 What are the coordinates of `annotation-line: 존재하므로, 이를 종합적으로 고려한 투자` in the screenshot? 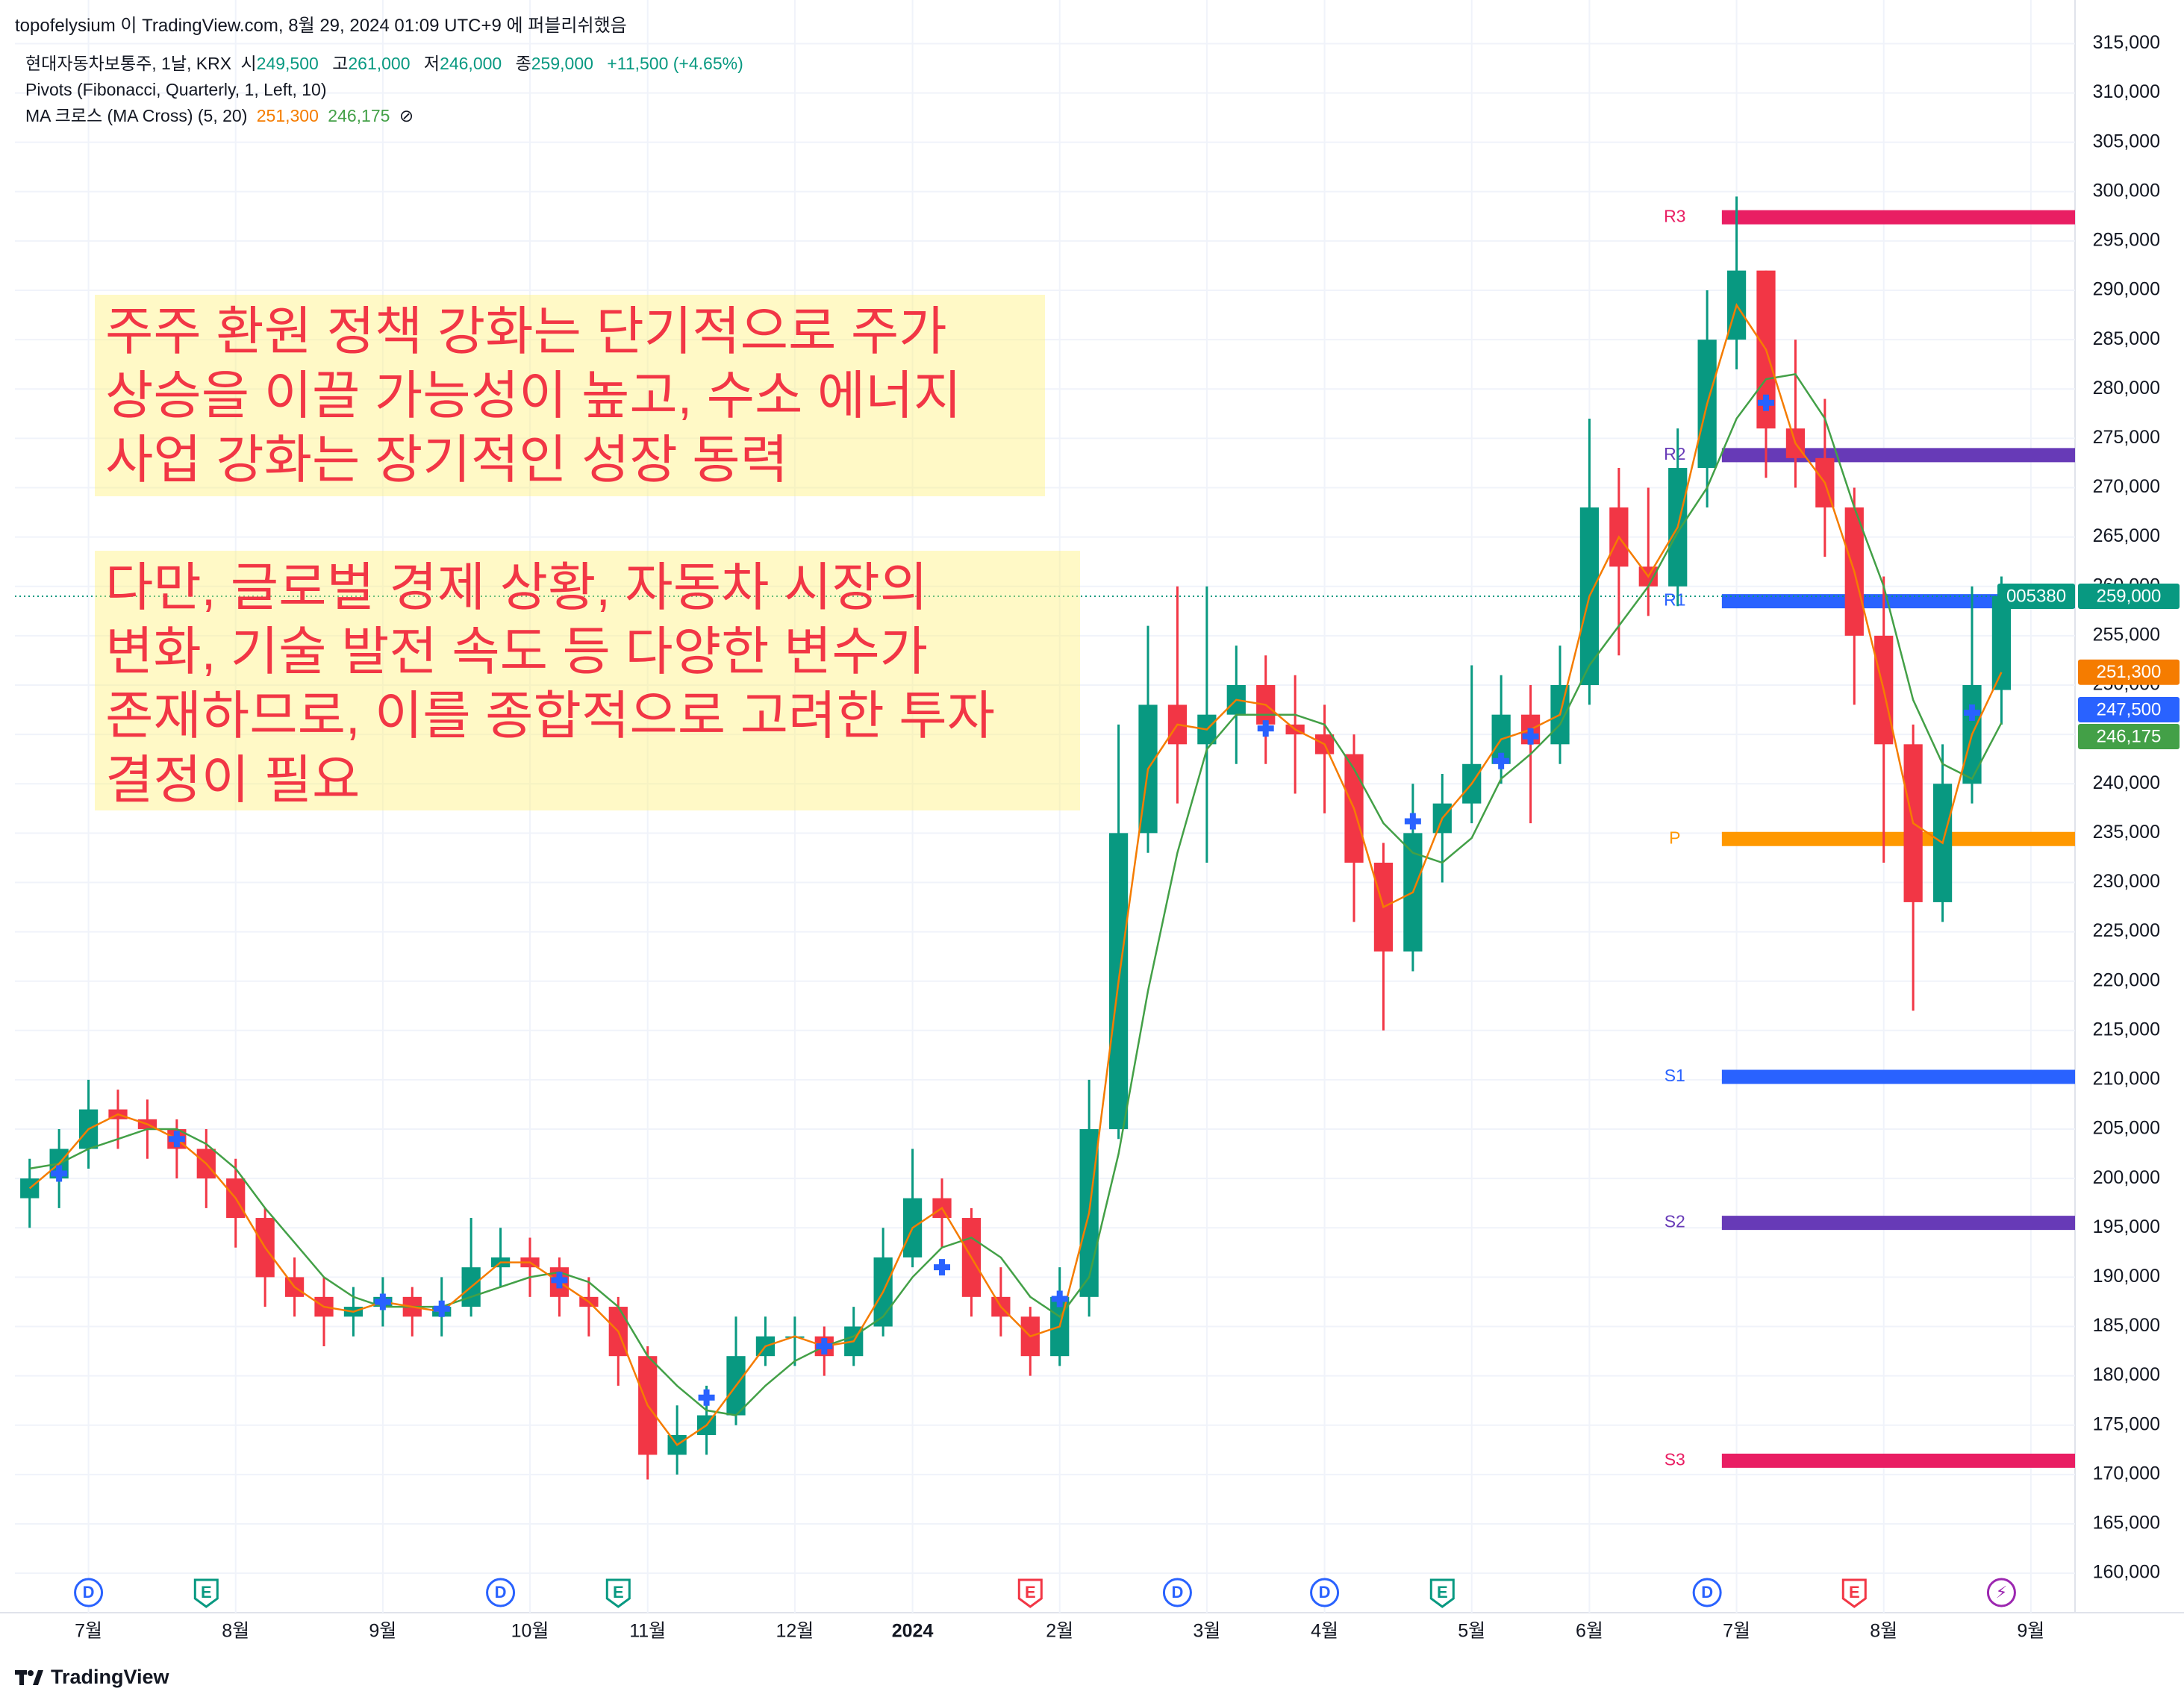 It's located at (550, 716).